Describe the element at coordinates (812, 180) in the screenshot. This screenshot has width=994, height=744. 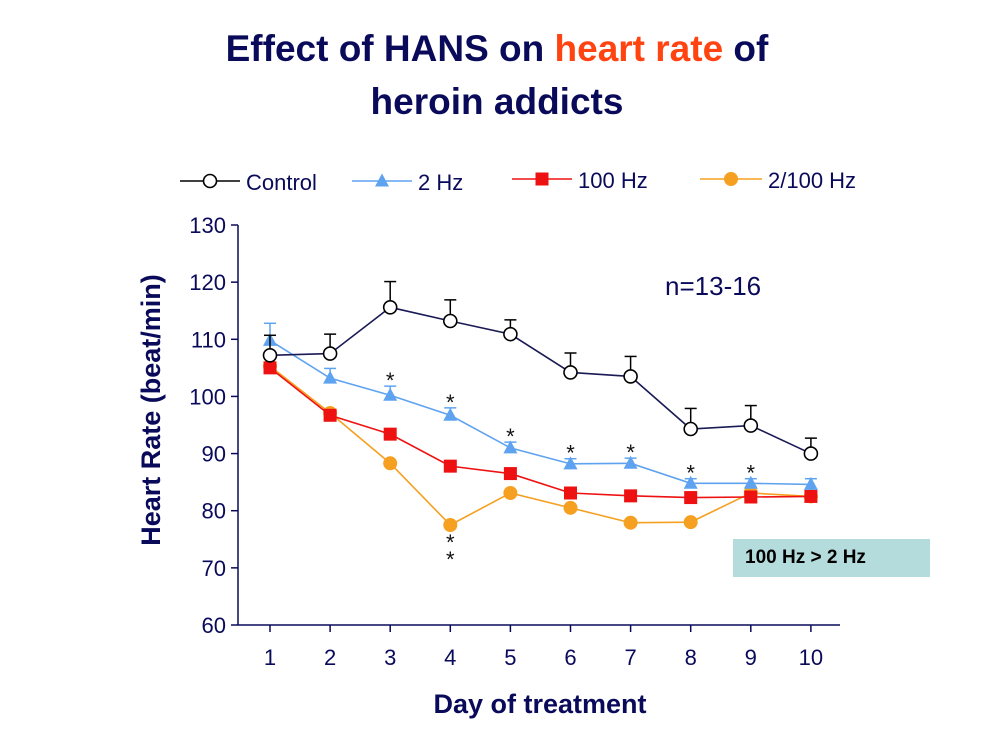
I see `legend-label: 2/100 Hz` at that location.